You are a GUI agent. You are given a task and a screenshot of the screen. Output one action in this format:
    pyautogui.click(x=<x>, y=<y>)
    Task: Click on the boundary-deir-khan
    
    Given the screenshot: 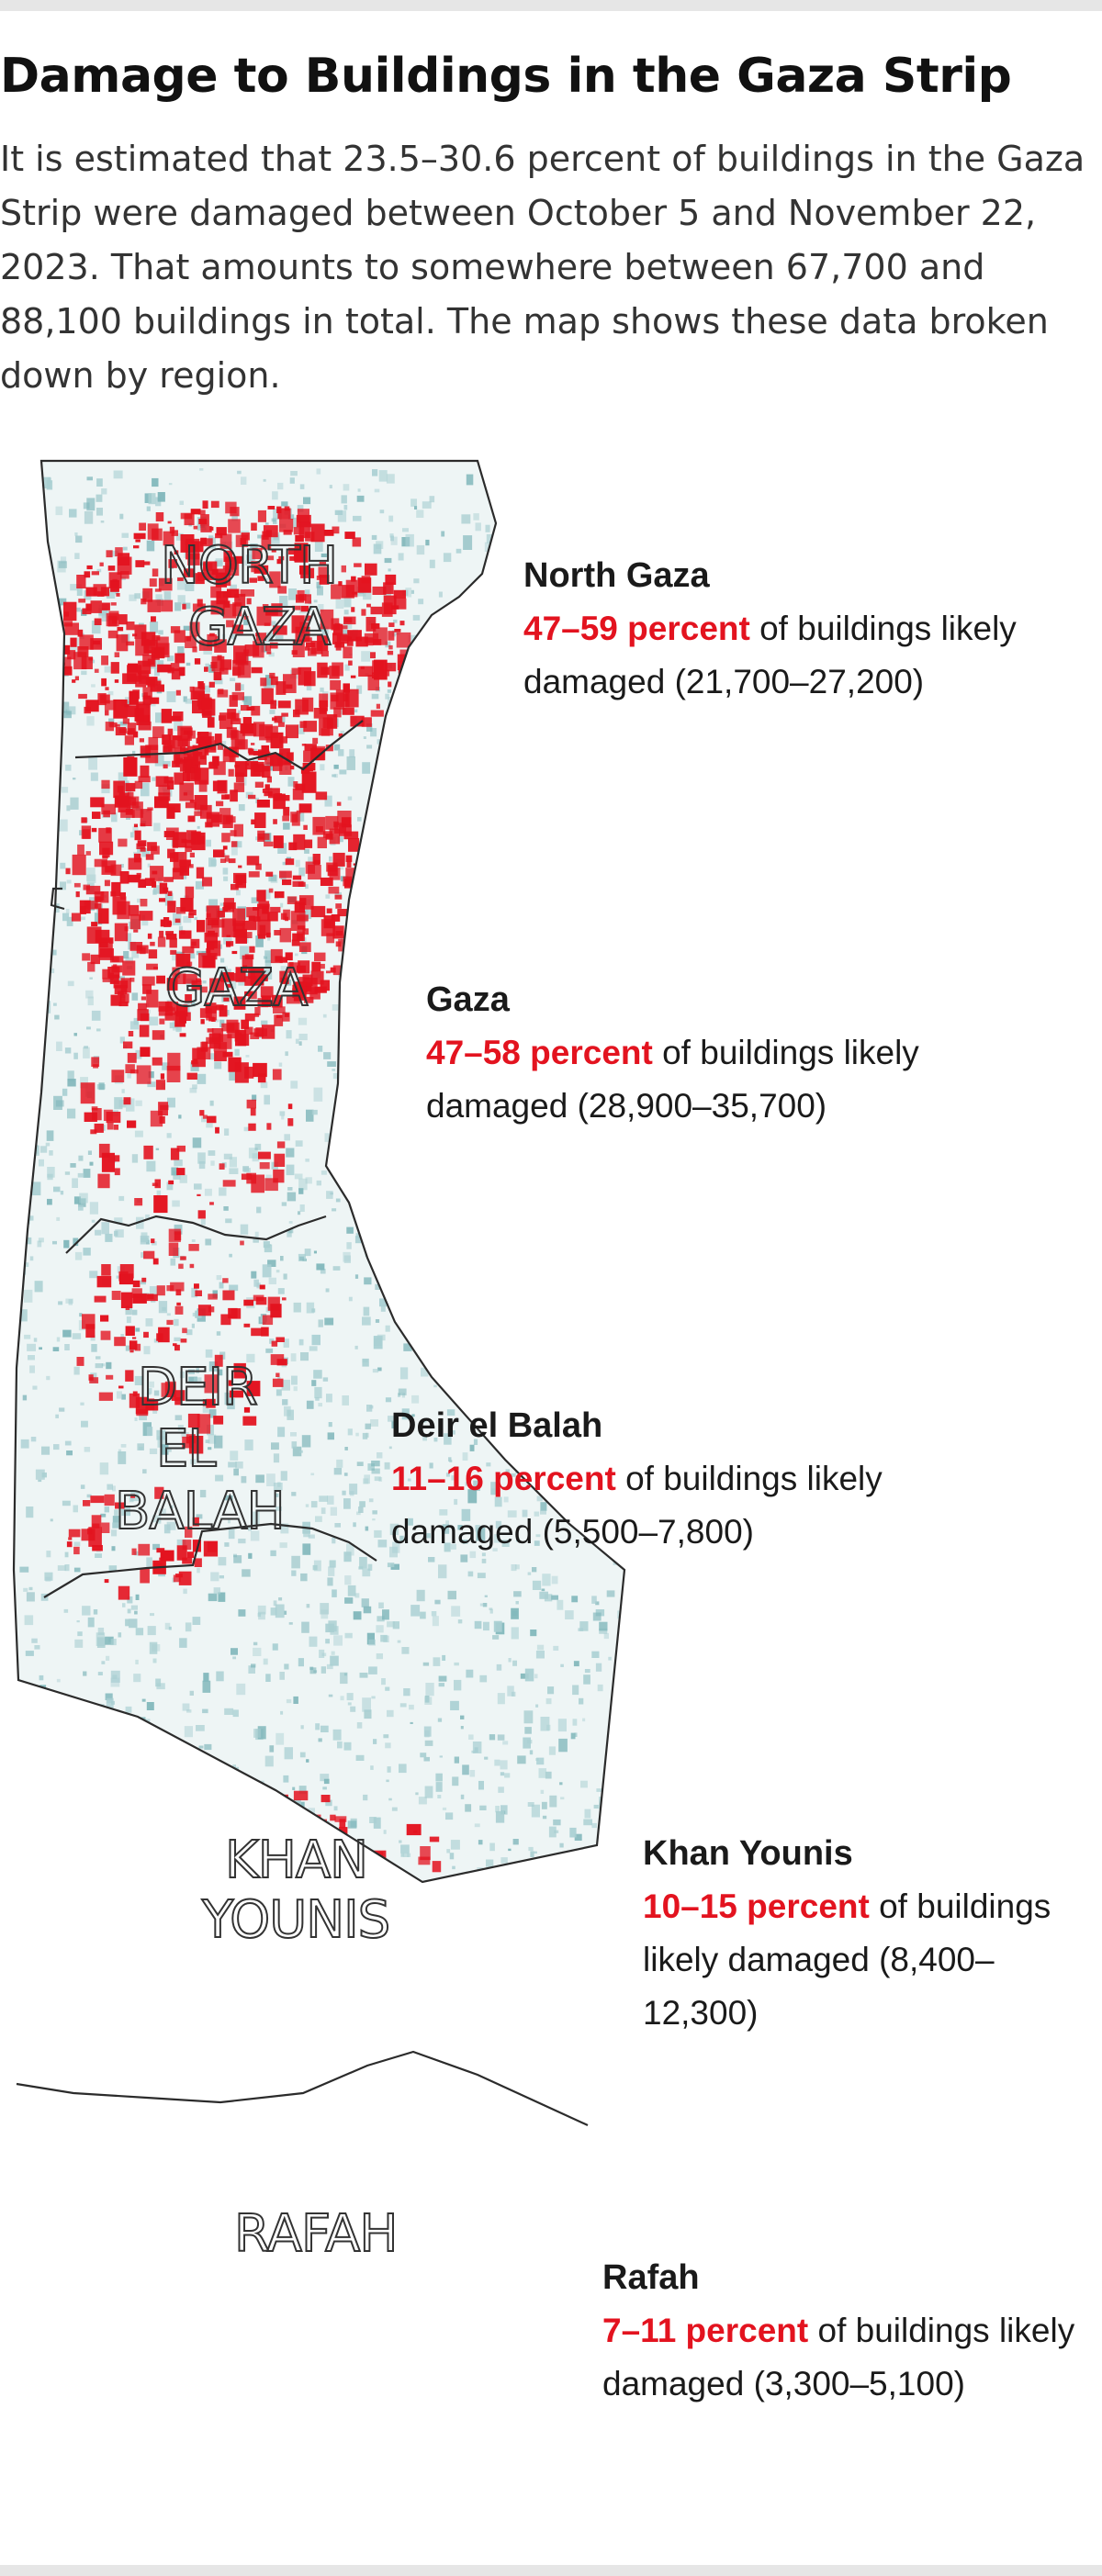 What is the action you would take?
    pyautogui.click(x=210, y=1560)
    